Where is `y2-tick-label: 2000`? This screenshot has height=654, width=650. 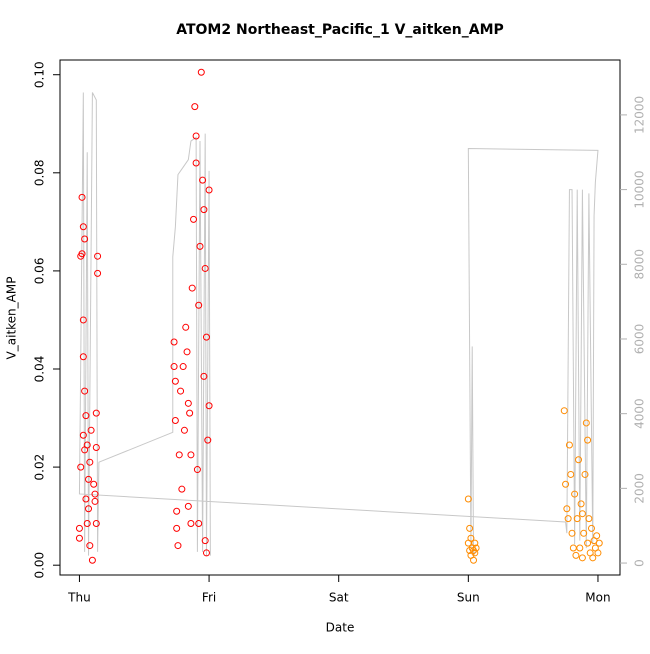 y2-tick-label: 2000 is located at coordinates (640, 488).